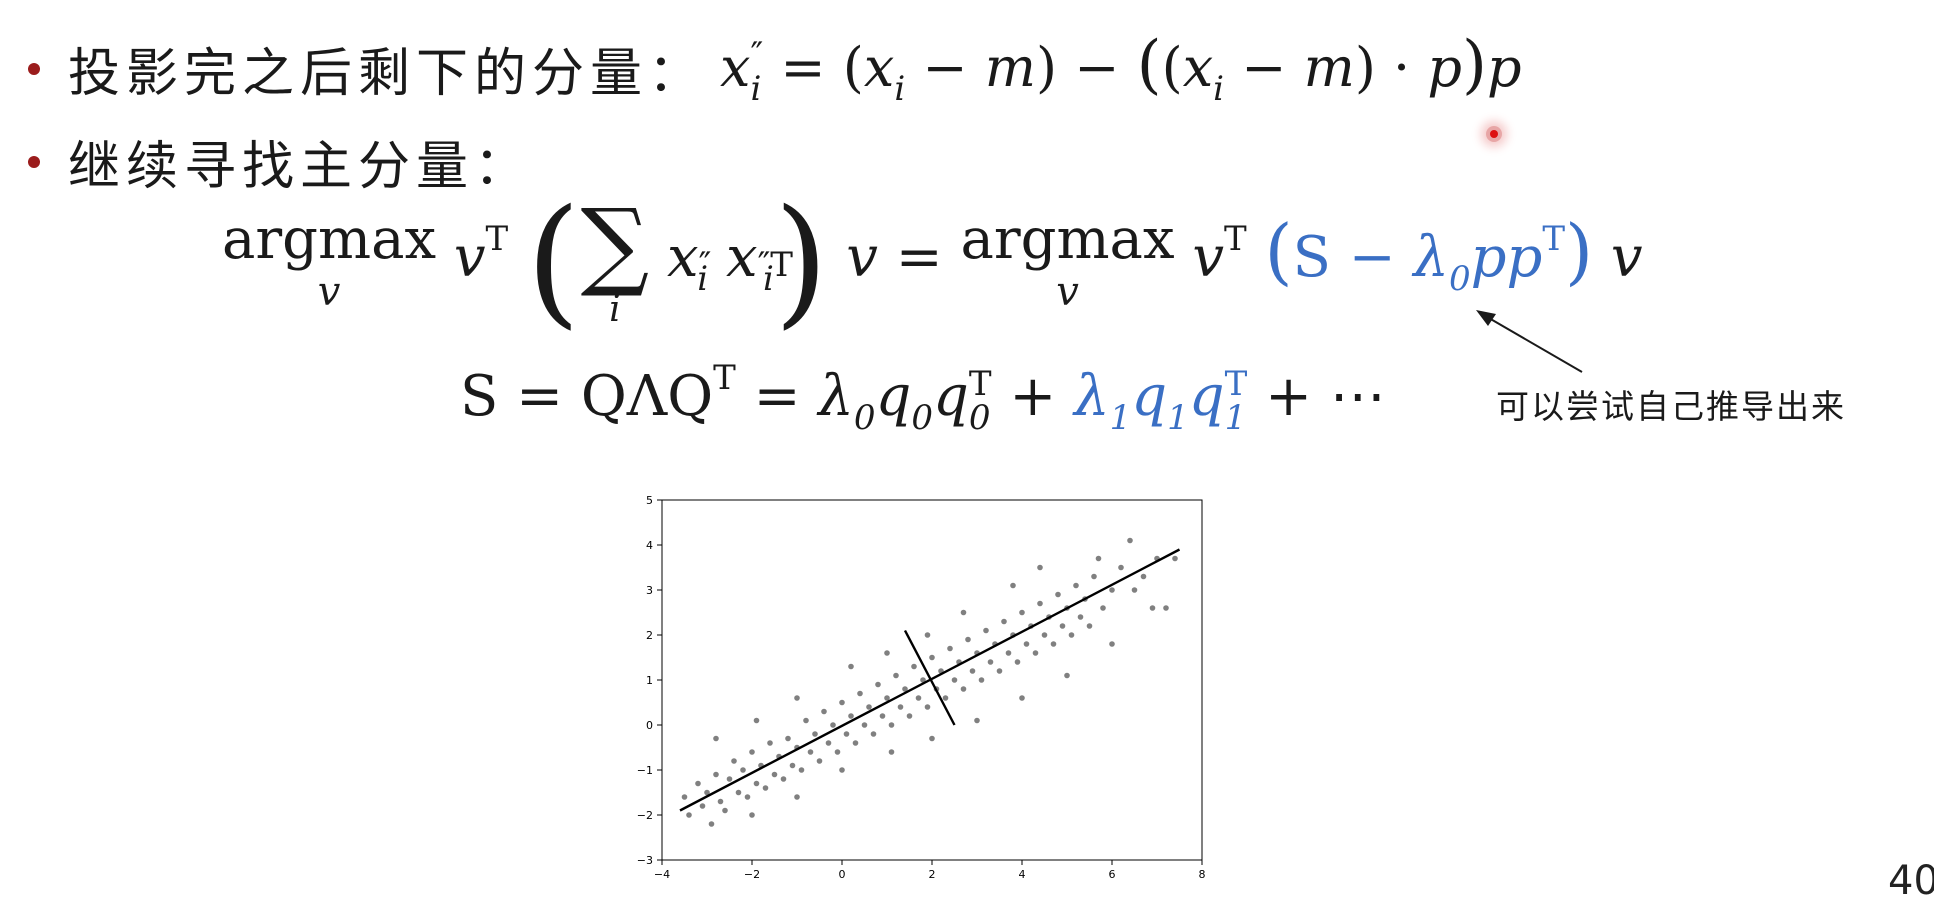 The image size is (1934, 904). What do you see at coordinates (1112, 874) in the screenshot?
I see `x-tick-label: 6` at bounding box center [1112, 874].